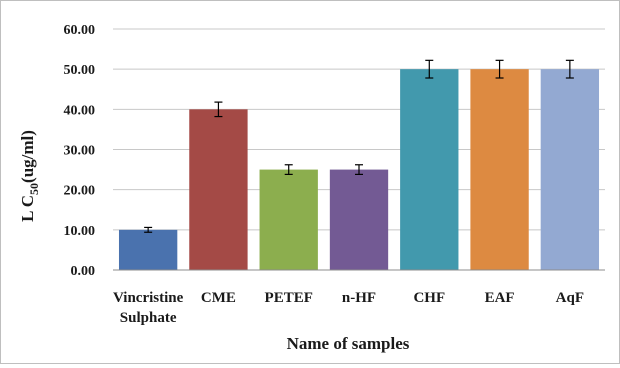 This screenshot has height=368, width=620. I want to click on y-axis-title: L C50(ug/ml), so click(29, 176).